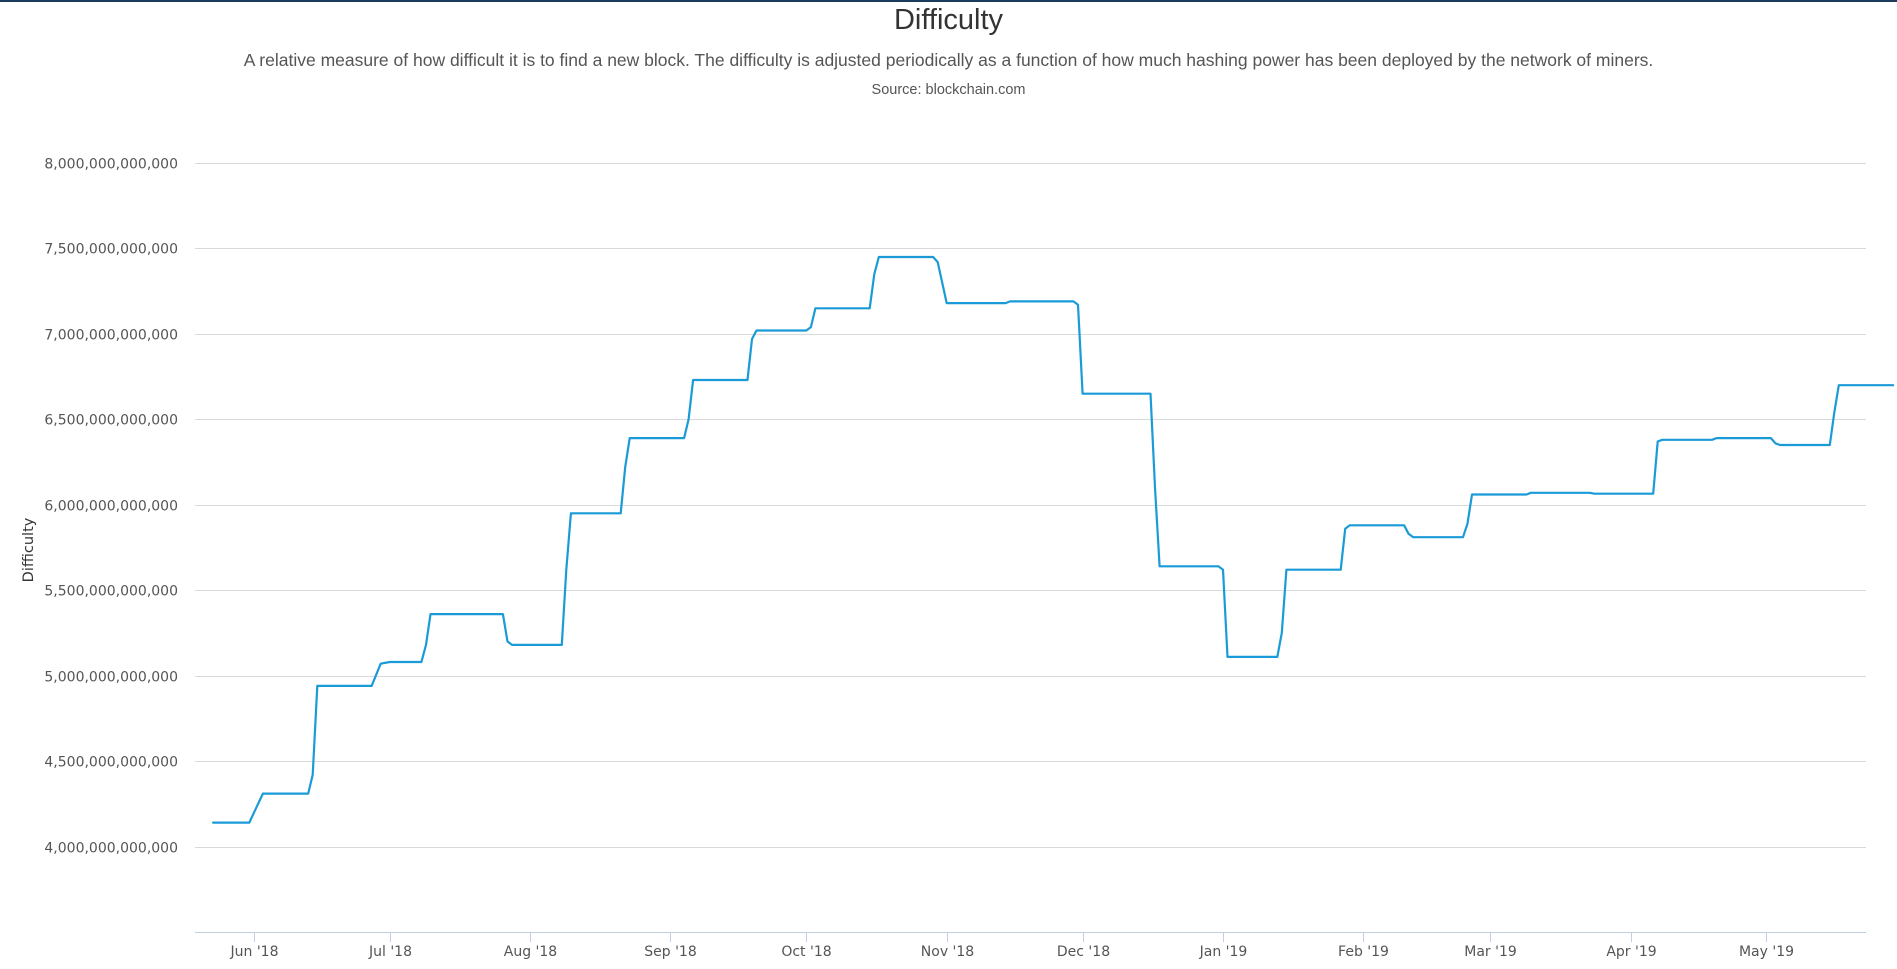 The height and width of the screenshot is (969, 1897). Describe the element at coordinates (1631, 952) in the screenshot. I see `x-tick-label: Apr '19` at that location.